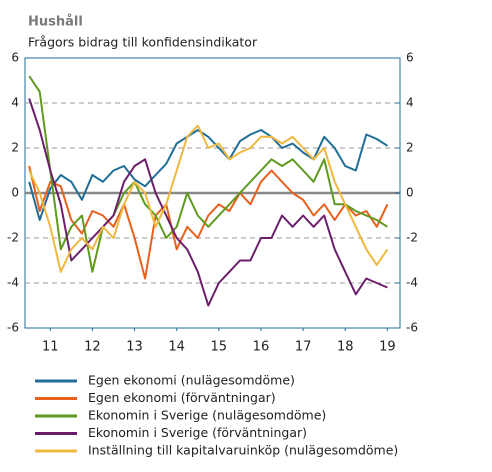 The image size is (492, 472). I want to click on y-tick-label: 6, so click(15, 58).